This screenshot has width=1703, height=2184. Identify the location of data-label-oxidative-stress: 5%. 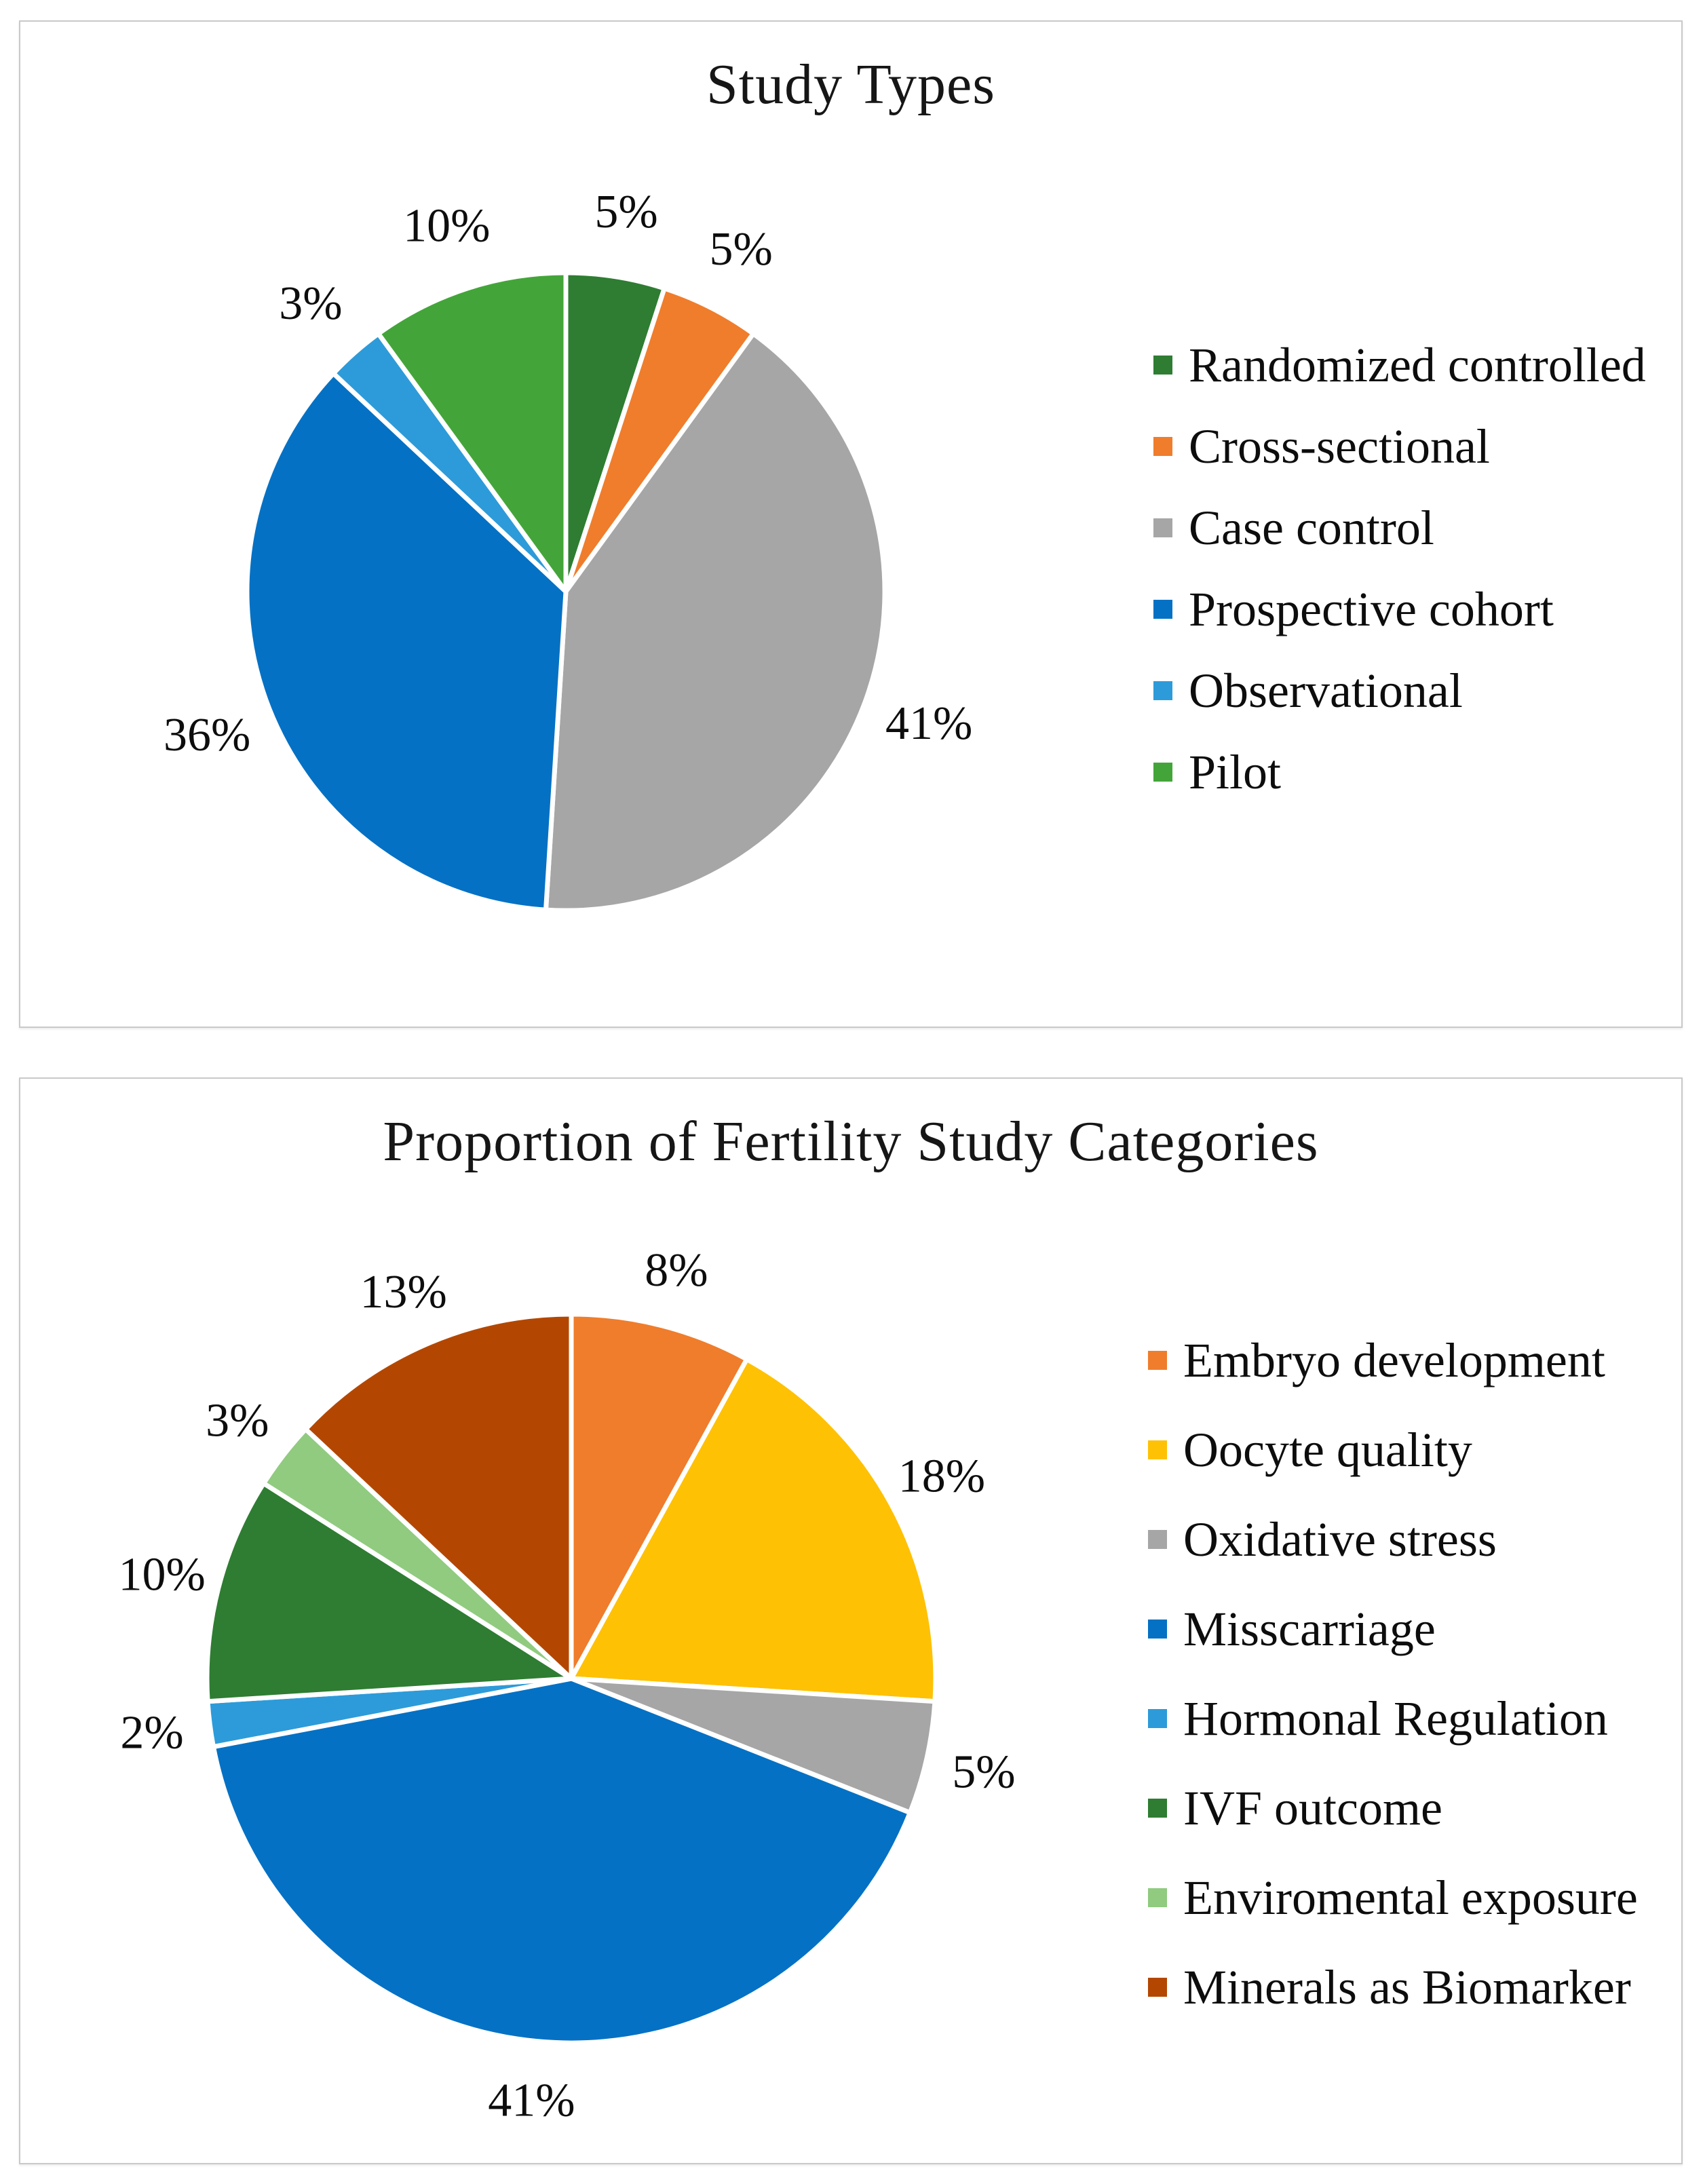
(983, 1772).